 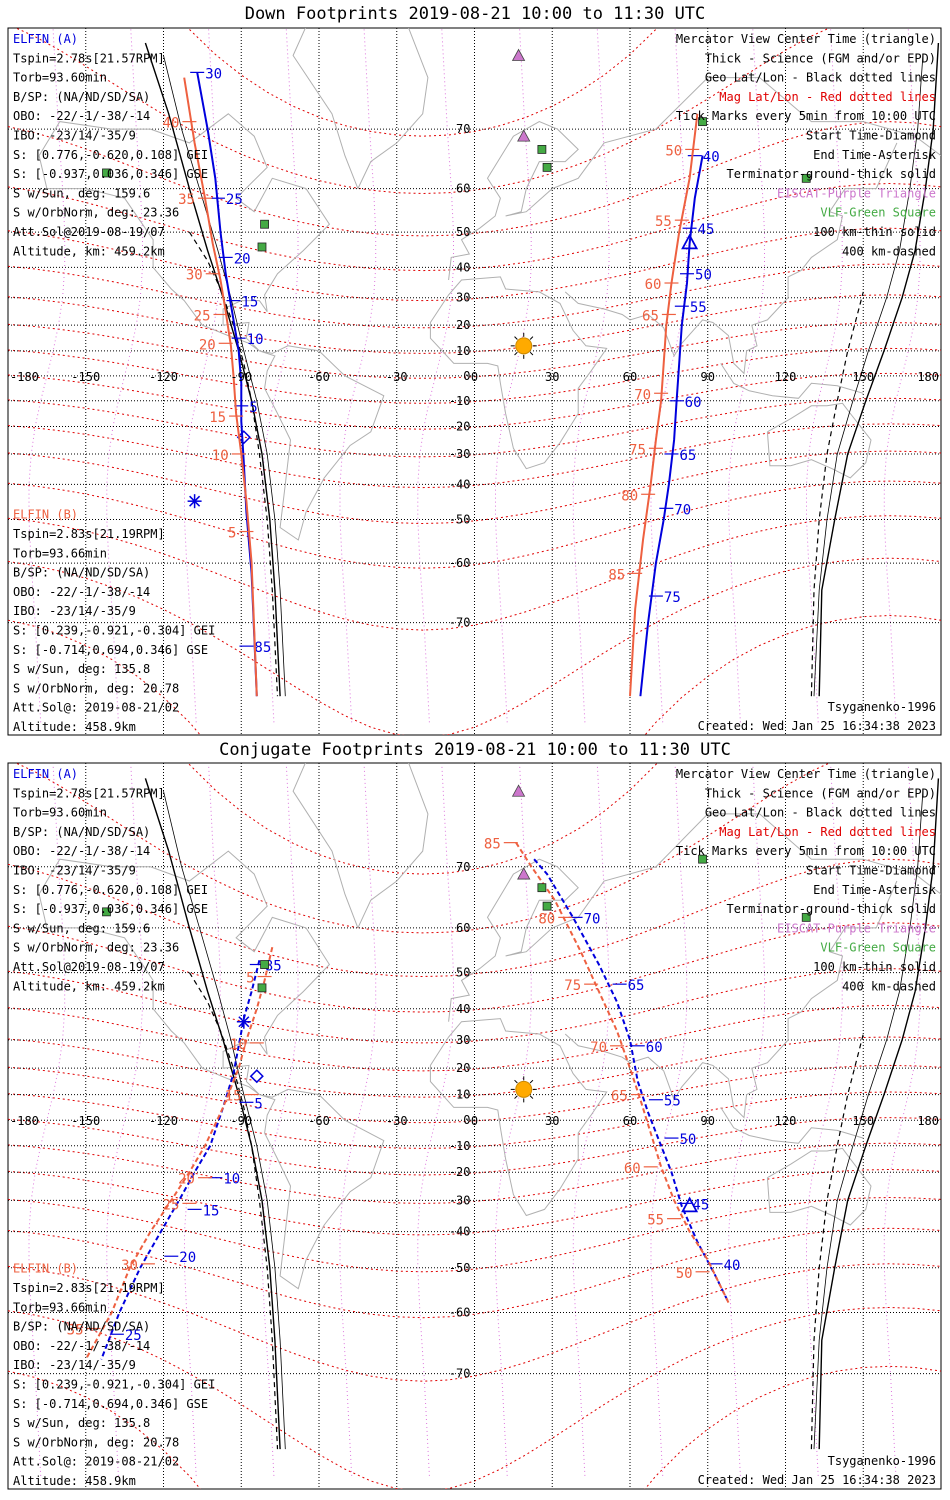 What do you see at coordinates (463, 325) in the screenshot?
I see `lat-tick-label: 20` at bounding box center [463, 325].